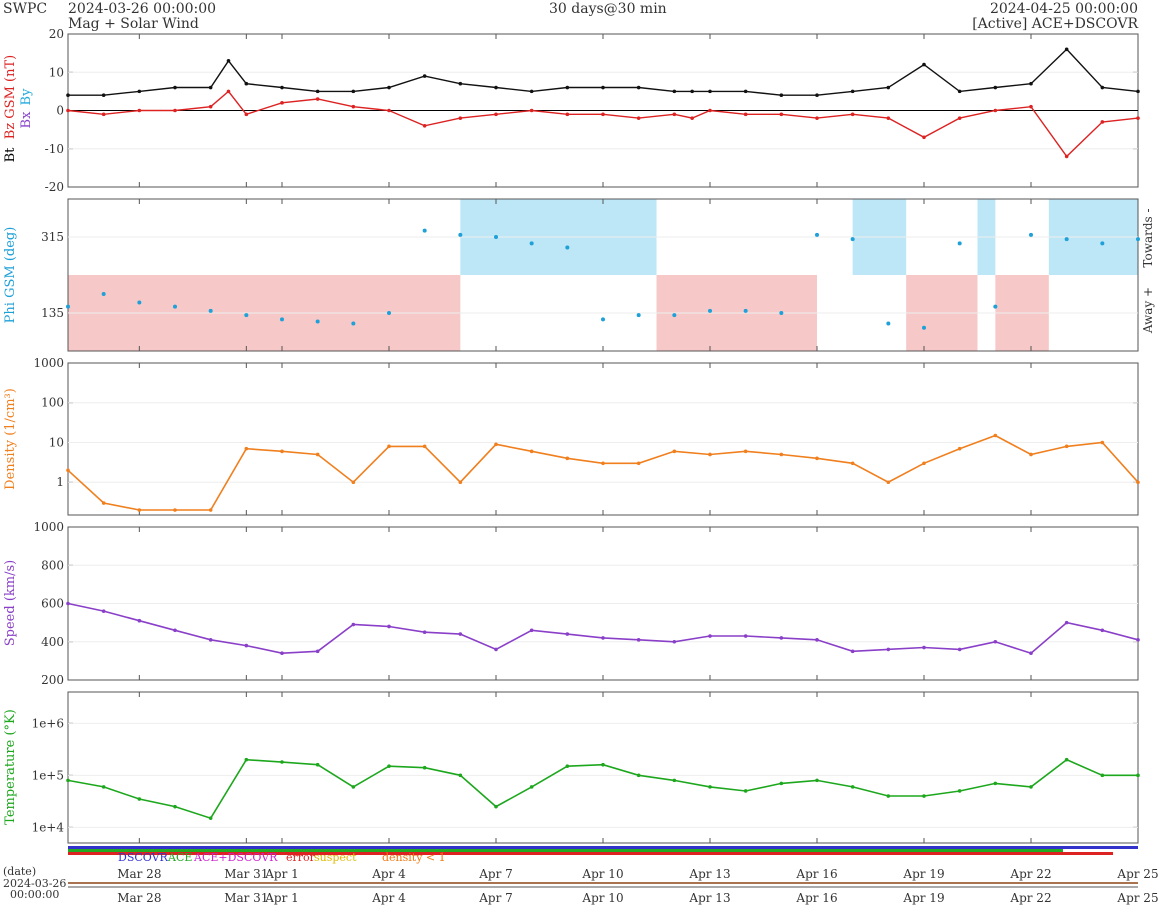 Image resolution: width=1158 pixels, height=905 pixels. I want to click on x-tick-label-lower: Mar 31, so click(246, 898).